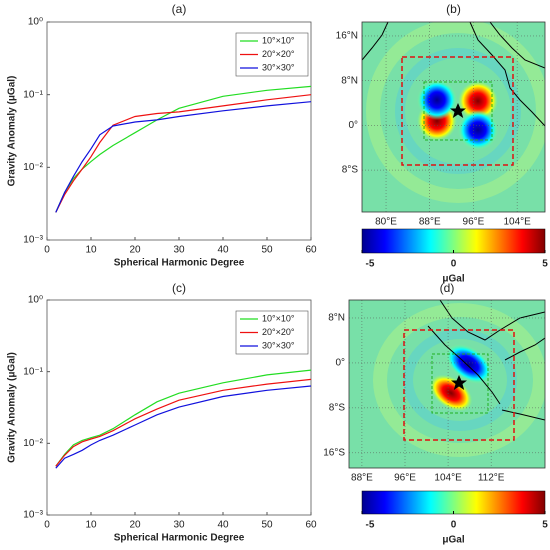  Describe the element at coordinates (179, 9) in the screenshot. I see `panel-title: (a)` at that location.